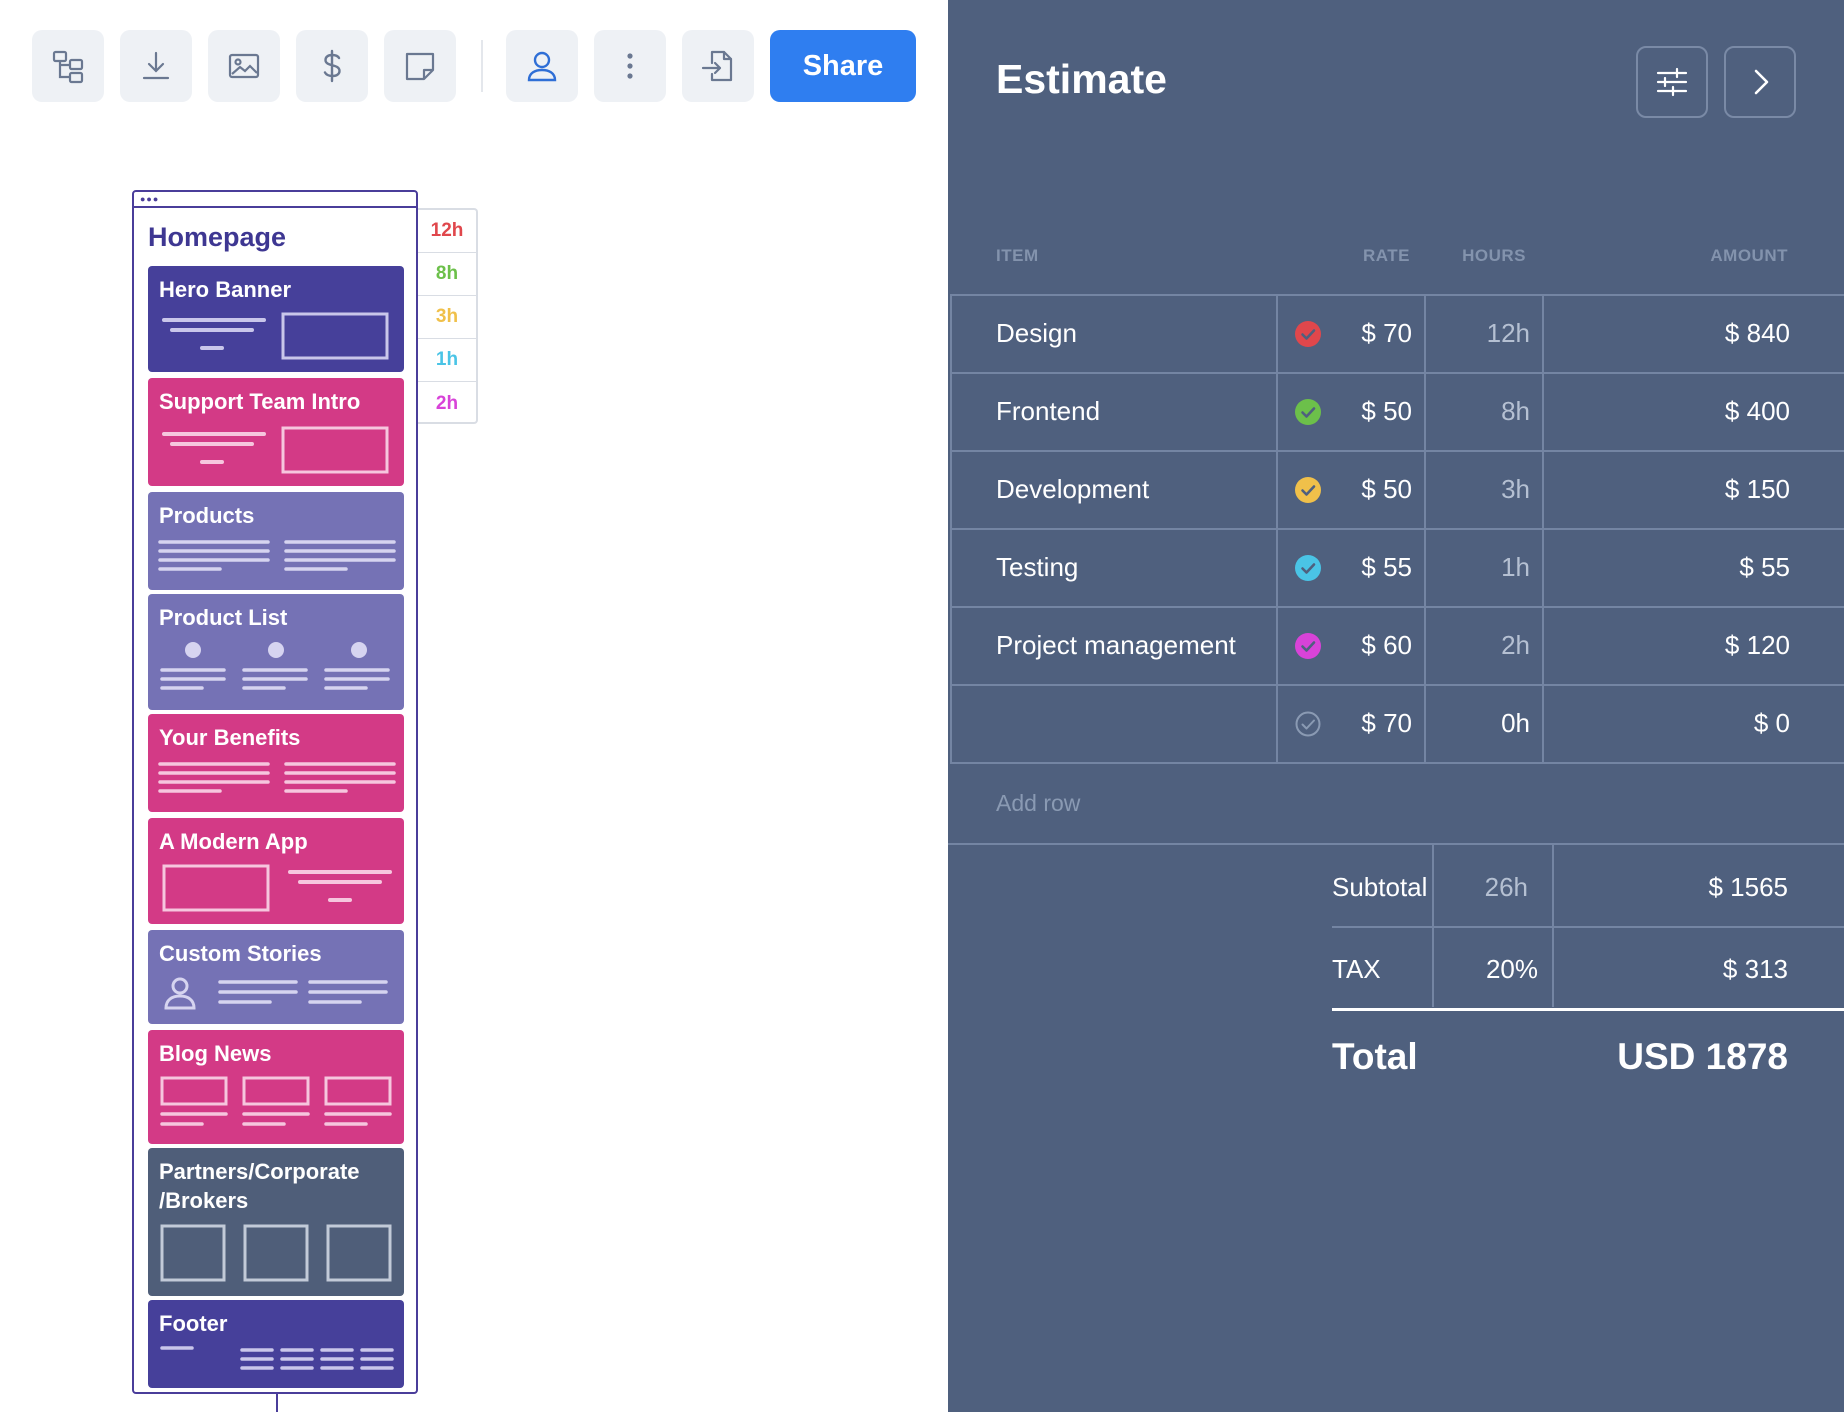 Image resolution: width=1844 pixels, height=1412 pixels. I want to click on sliders-icon, so click(1672, 82).